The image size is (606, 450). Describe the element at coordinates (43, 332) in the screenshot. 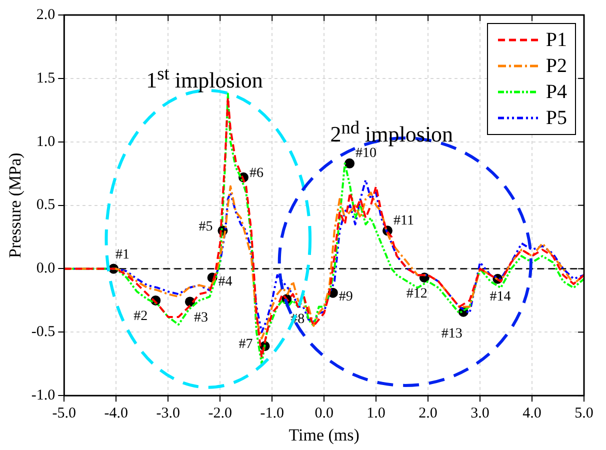

I see `y-tick-label: -0.5` at that location.